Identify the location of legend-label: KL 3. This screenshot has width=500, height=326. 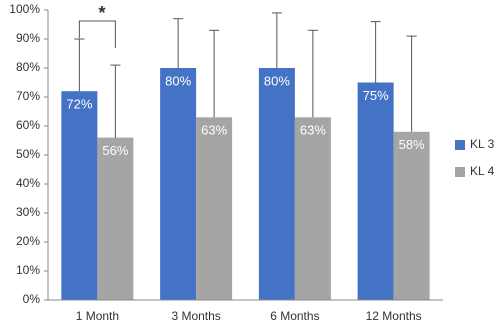
(482, 144).